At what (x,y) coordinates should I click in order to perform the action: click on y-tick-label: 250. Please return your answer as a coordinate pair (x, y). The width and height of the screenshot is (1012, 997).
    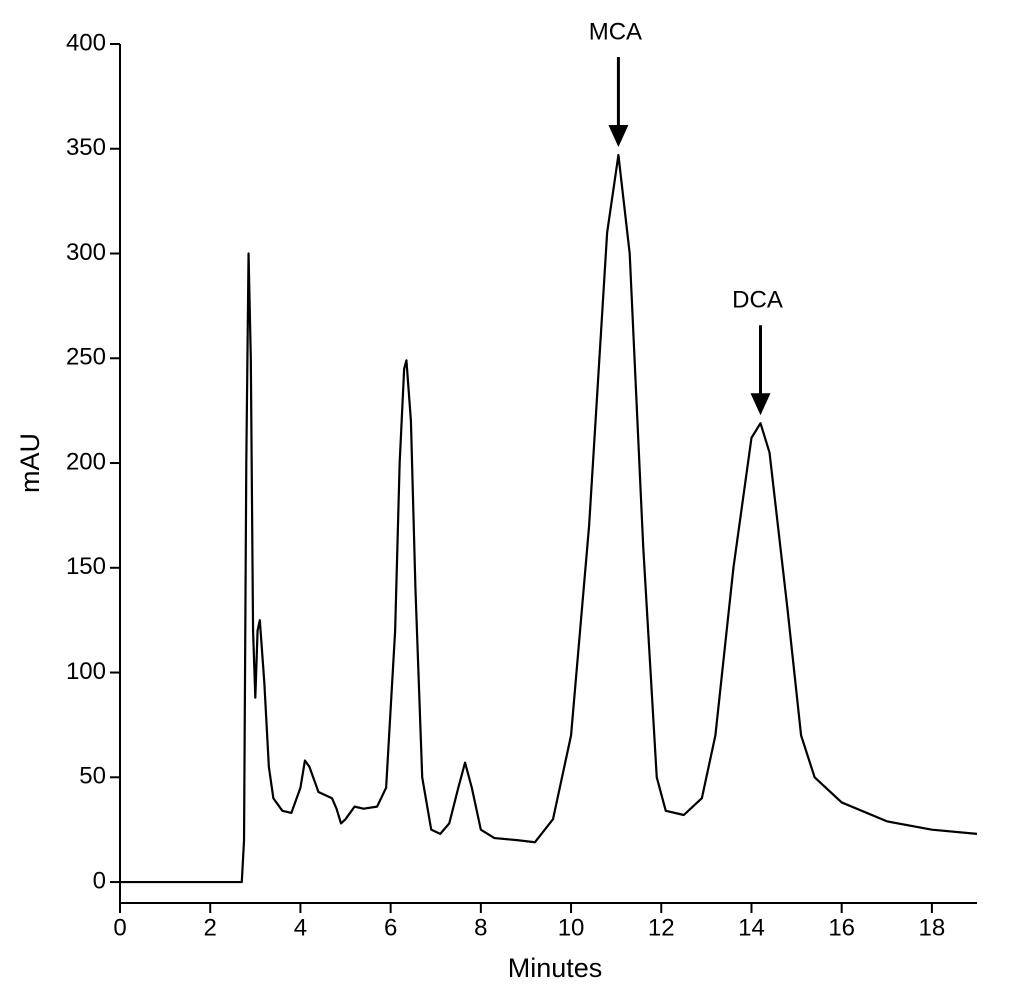
    Looking at the image, I should click on (86, 357).